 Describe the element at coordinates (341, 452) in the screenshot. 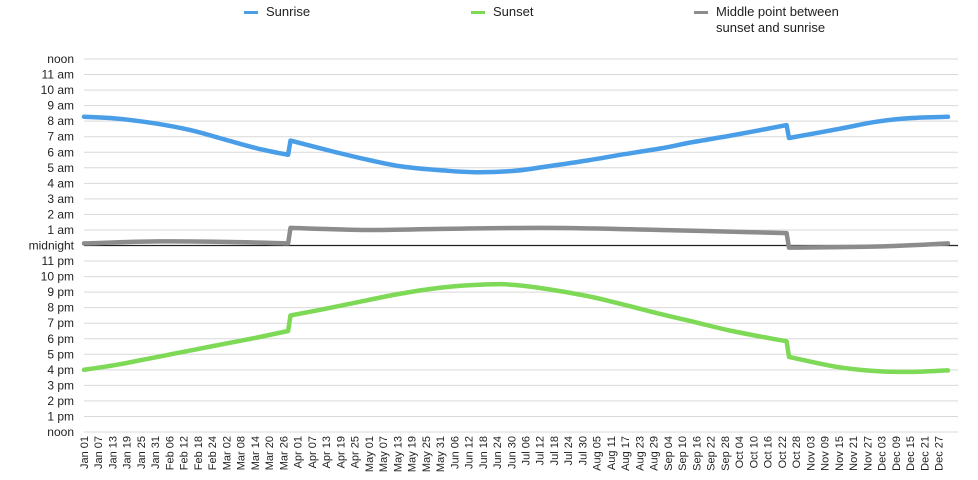

I see `x-tick-label: Apr 19` at that location.